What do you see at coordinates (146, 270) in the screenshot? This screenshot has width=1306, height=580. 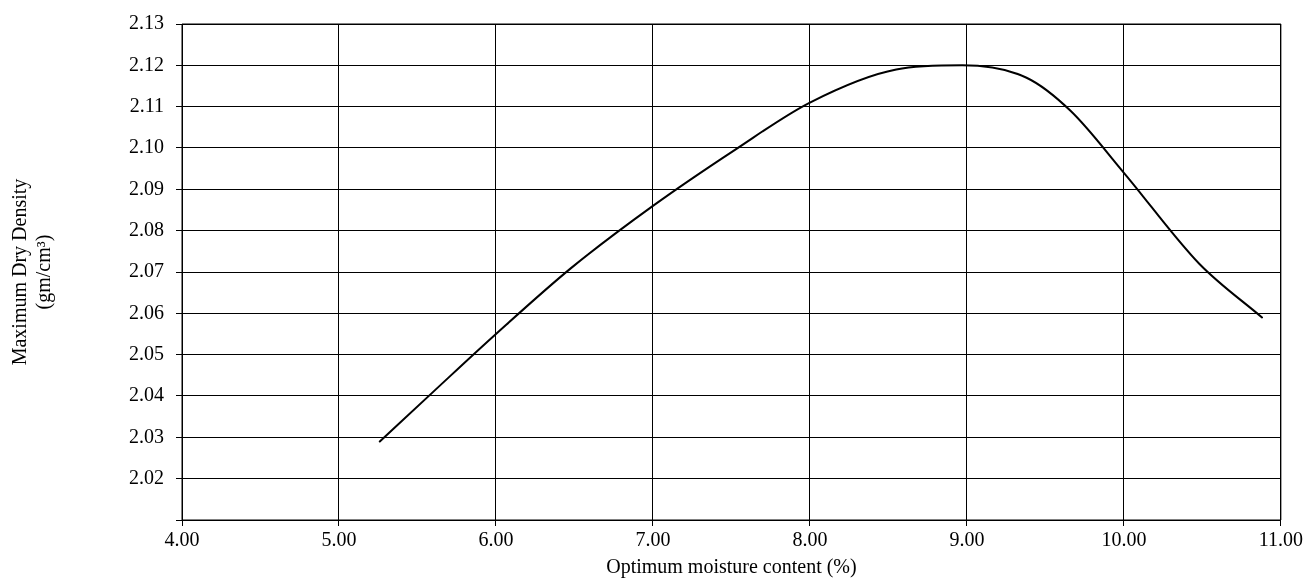 I see `y-tick-label: 2.07` at bounding box center [146, 270].